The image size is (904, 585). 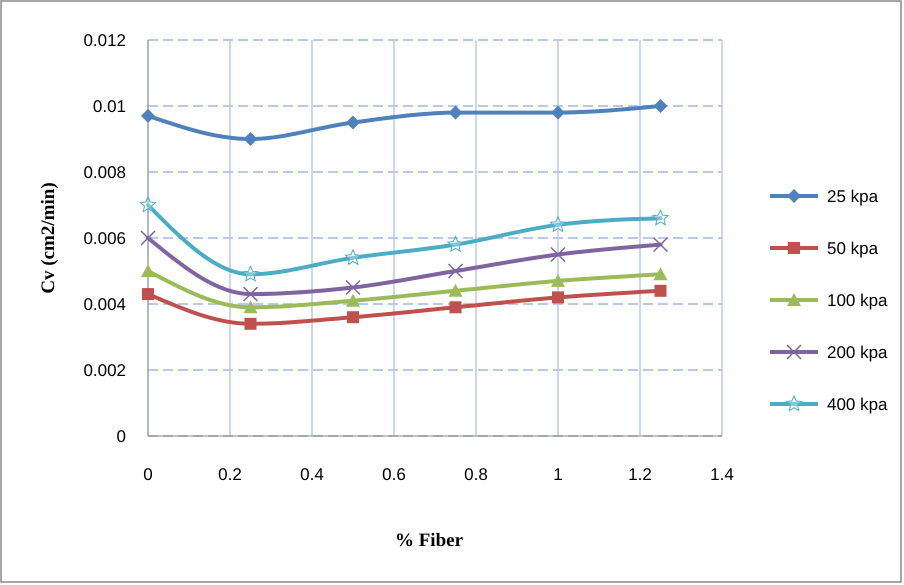 What do you see at coordinates (48, 238) in the screenshot?
I see `y-axis-title: Cv (cm2/min)` at bounding box center [48, 238].